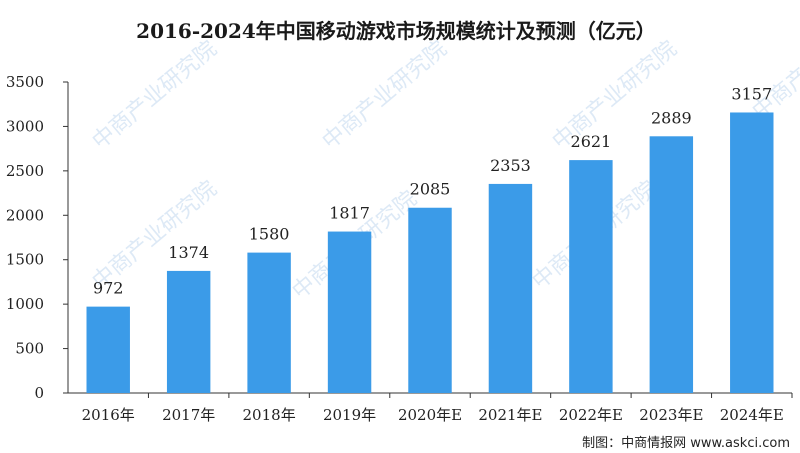  I want to click on y-tick-label: 3000, so click(25, 126).